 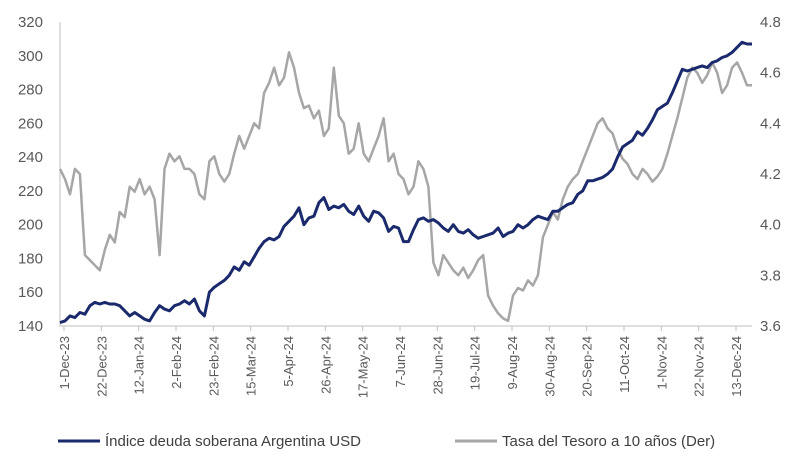 I want to click on legend-label-argentina-index: Índice deuda soberana Argentina USD, so click(x=233, y=441).